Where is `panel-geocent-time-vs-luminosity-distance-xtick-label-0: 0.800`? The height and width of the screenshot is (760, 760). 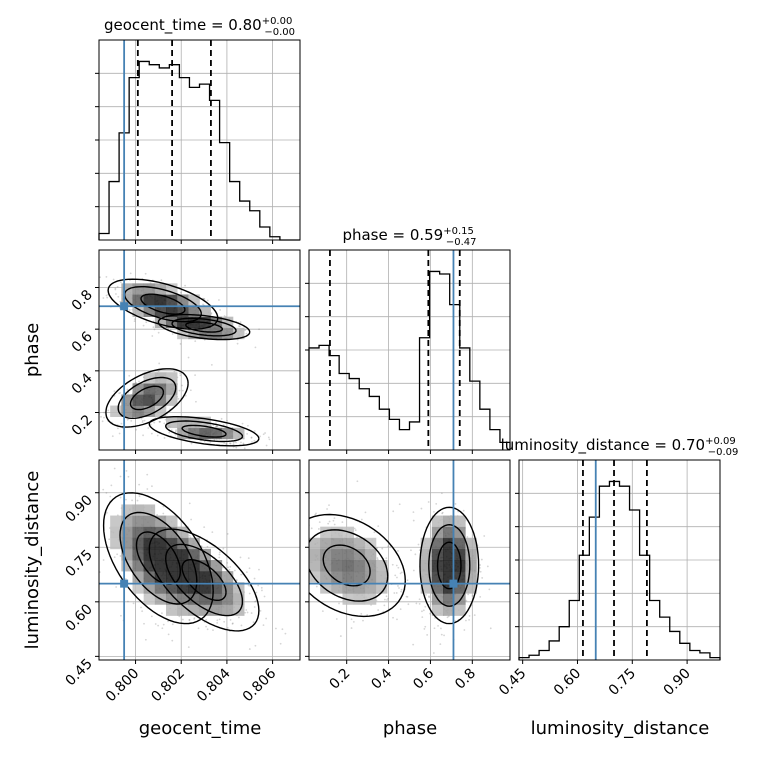
panel-geocent-time-vs-luminosity-distance-xtick-label-0: 0.800 is located at coordinates (123, 686).